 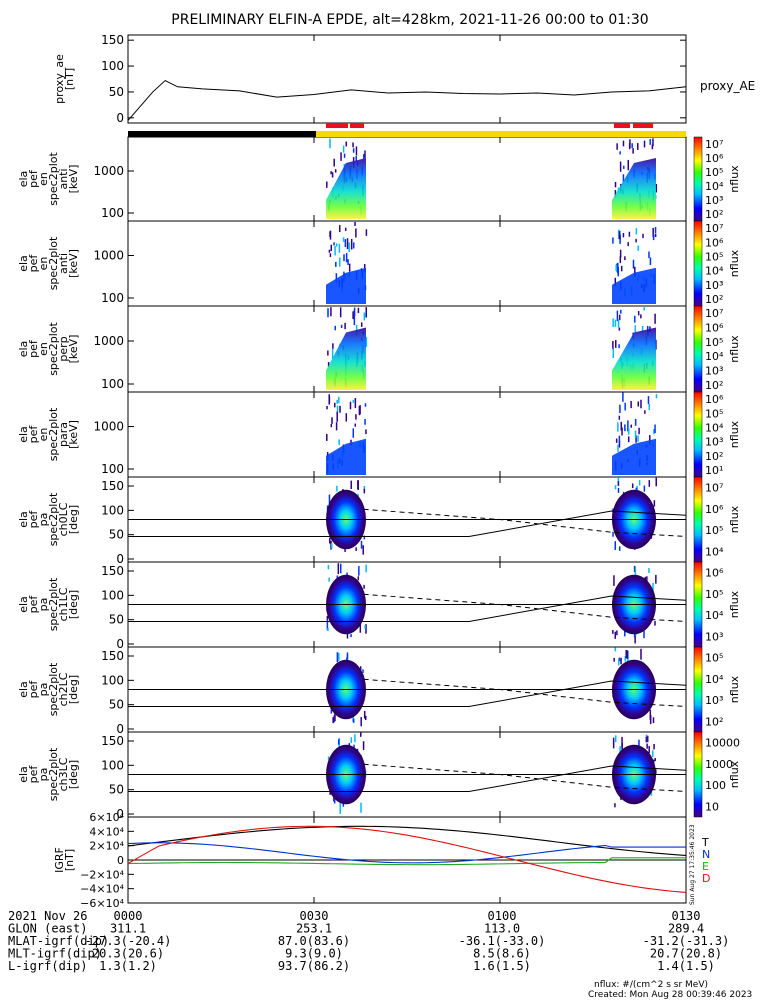 I want to click on spectrogram-ylabel: ela, so click(x=23, y=349).